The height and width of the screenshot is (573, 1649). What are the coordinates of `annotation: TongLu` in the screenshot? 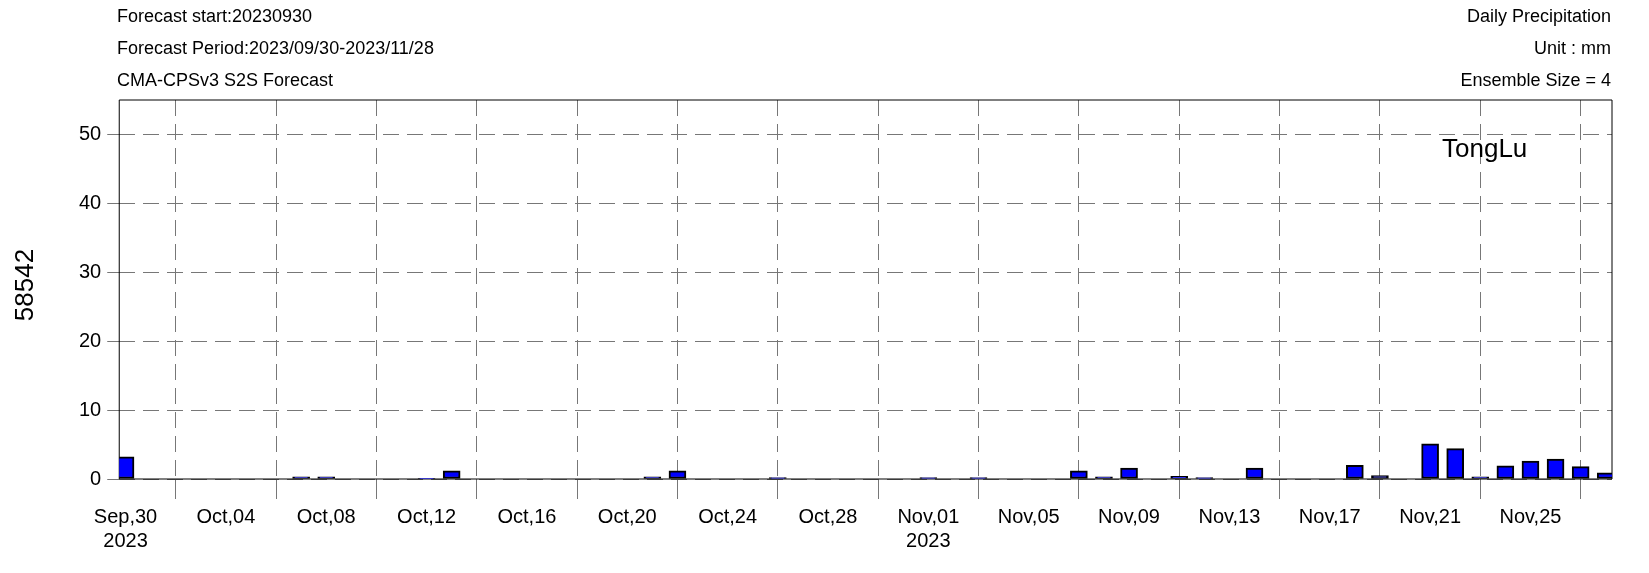 It's located at (1485, 148).